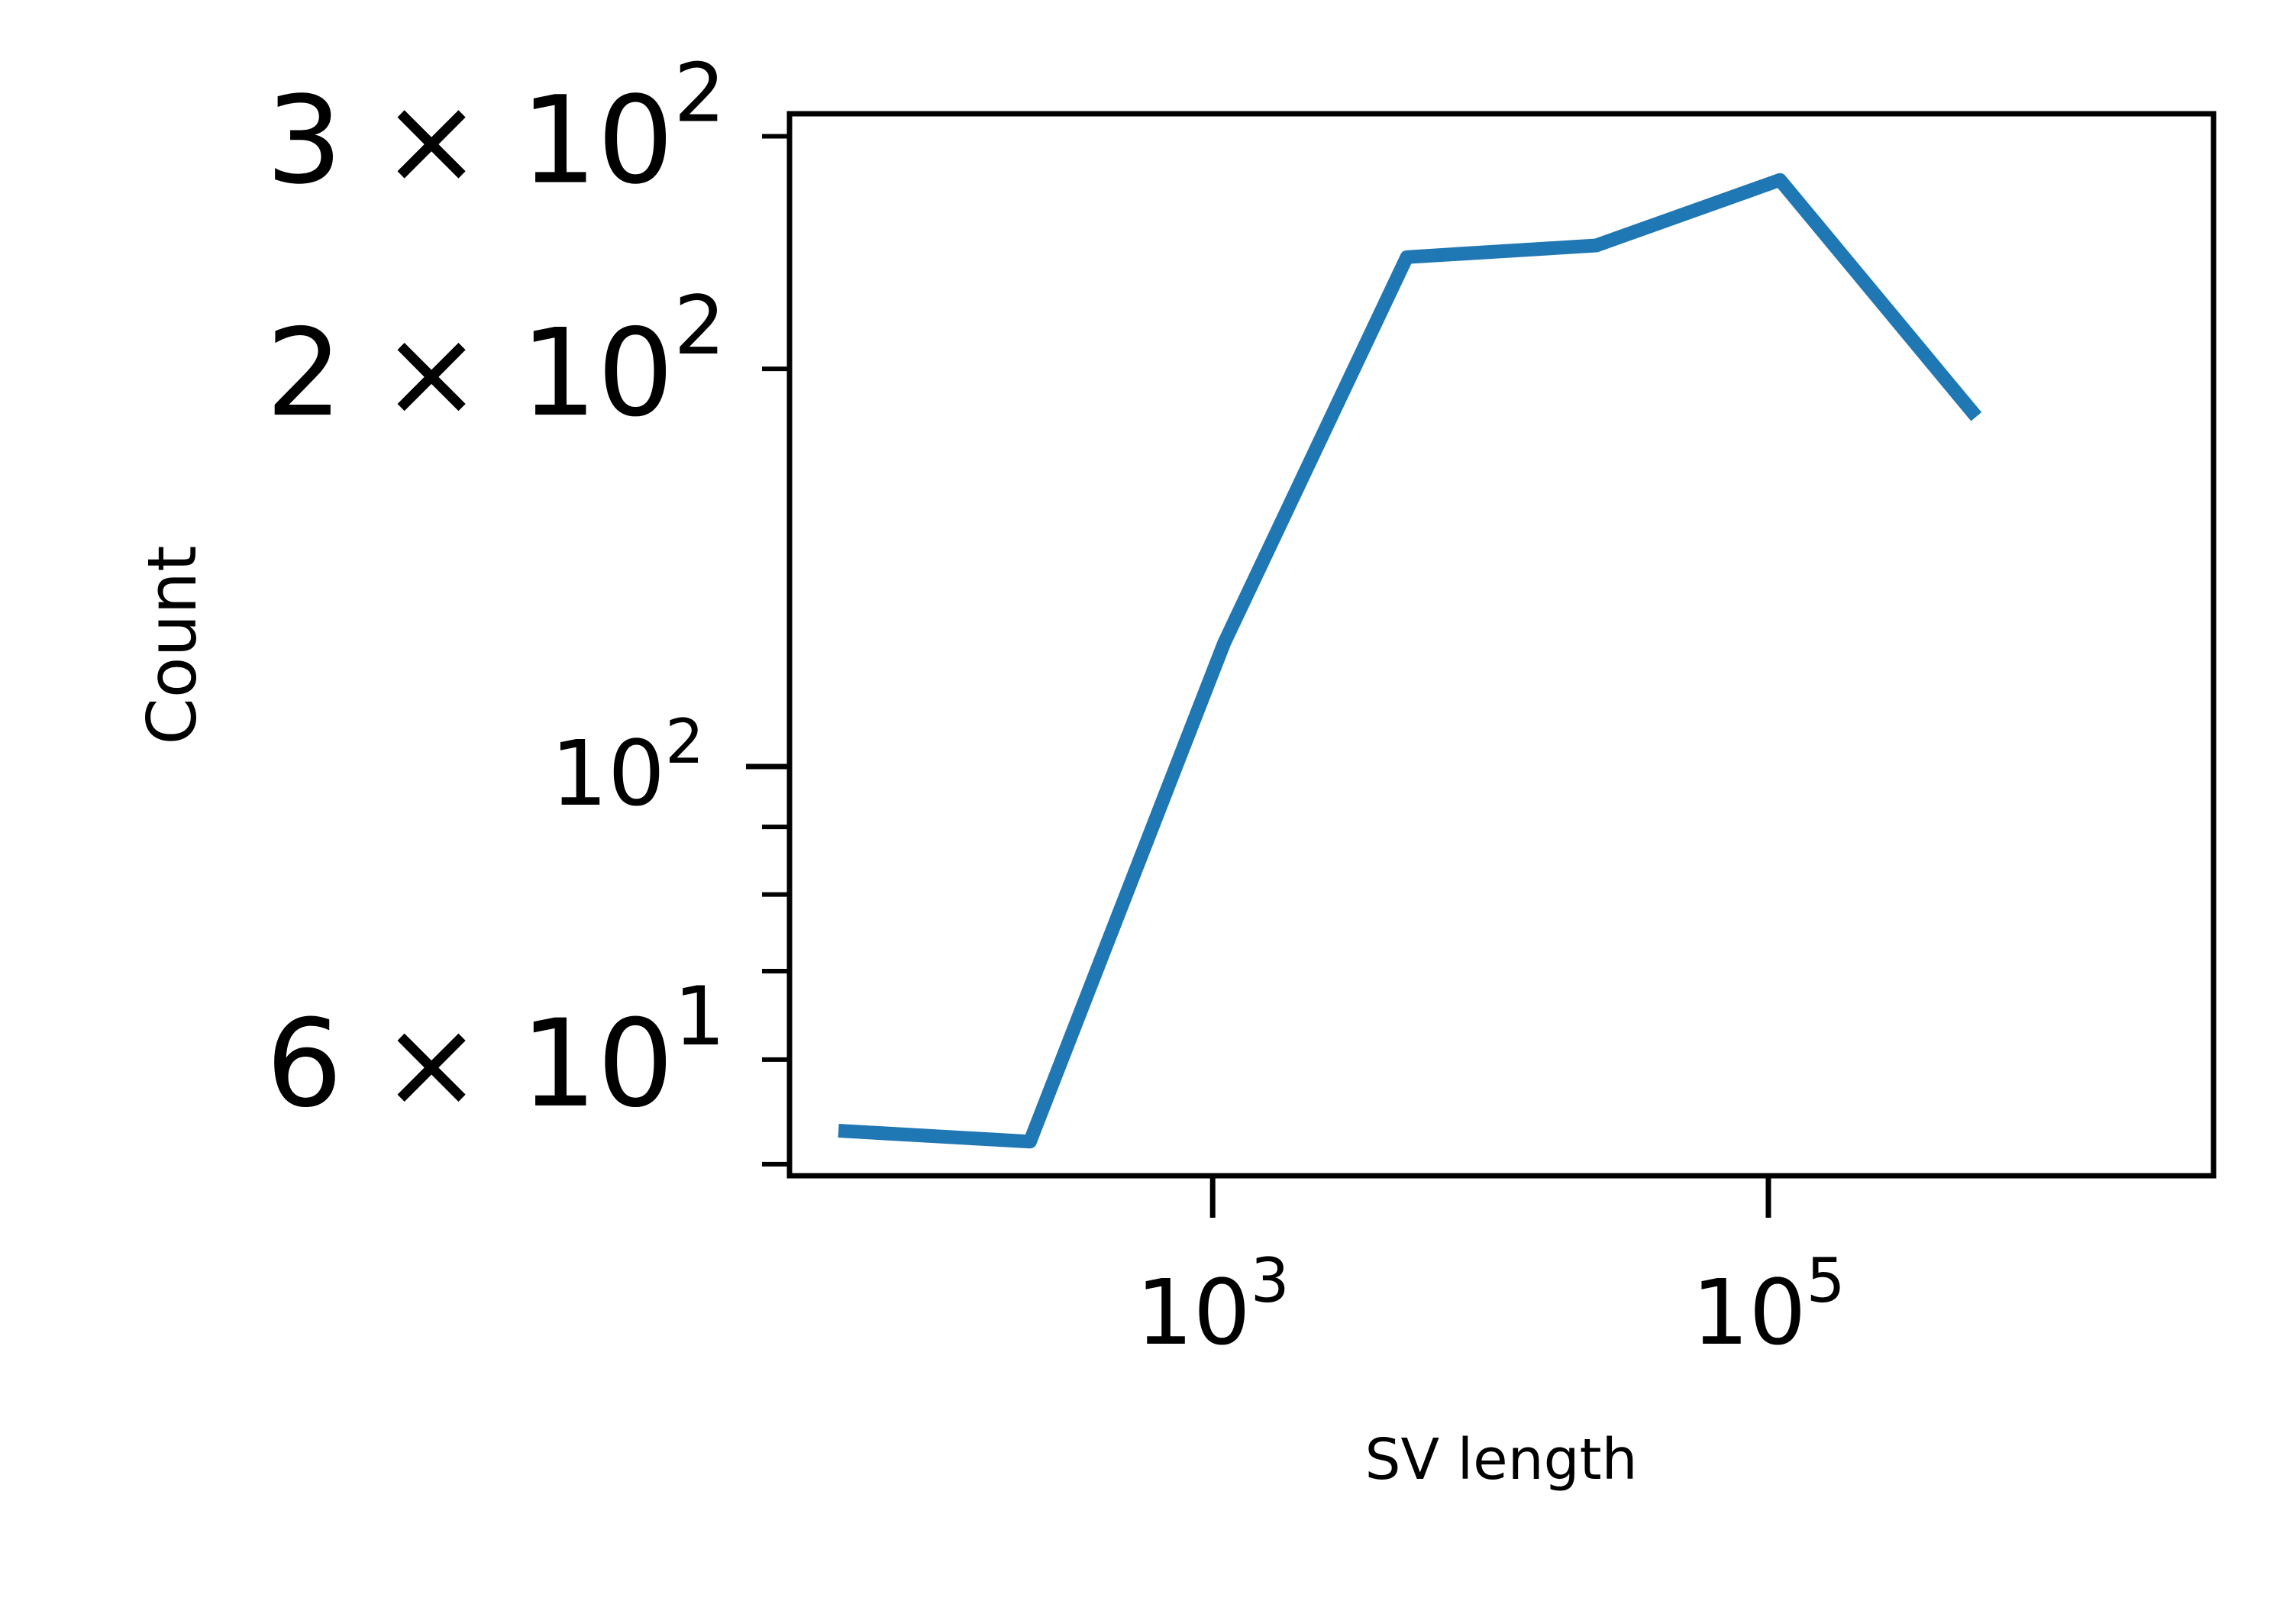 Image resolution: width=2296 pixels, height=1601 pixels. What do you see at coordinates (495, 361) in the screenshot?
I see `y-minor-tick-label-5: 2 × 102` at bounding box center [495, 361].